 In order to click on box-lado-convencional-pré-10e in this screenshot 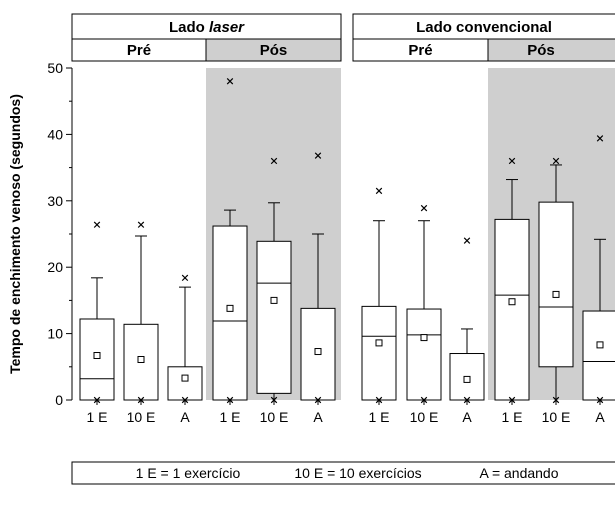, I will do `click(424, 304)`.